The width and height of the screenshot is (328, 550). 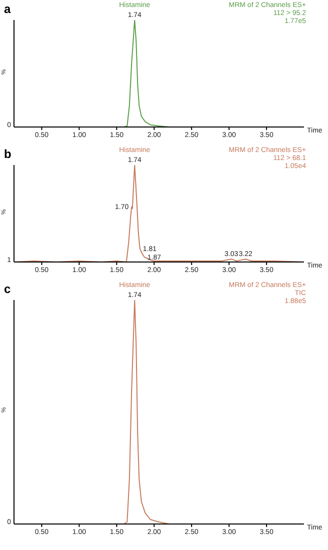 I want to click on chart-title: a, so click(x=7, y=9).